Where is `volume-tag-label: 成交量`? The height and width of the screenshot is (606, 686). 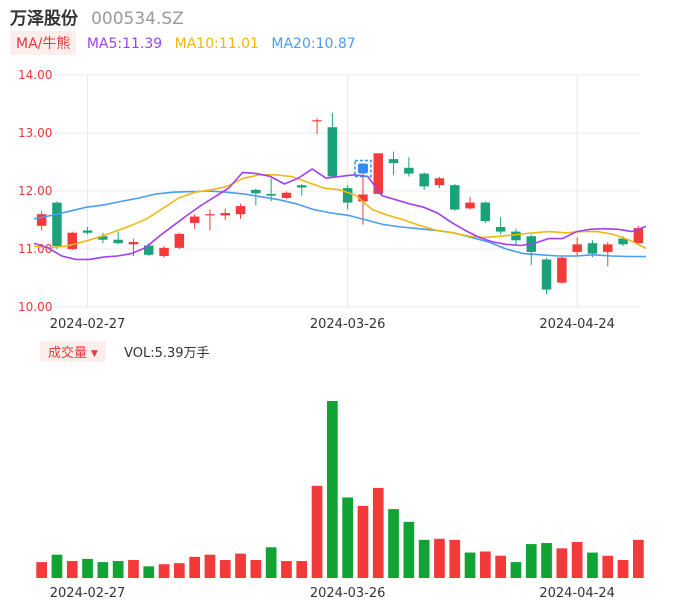
volume-tag-label: 成交量 is located at coordinates (68, 353).